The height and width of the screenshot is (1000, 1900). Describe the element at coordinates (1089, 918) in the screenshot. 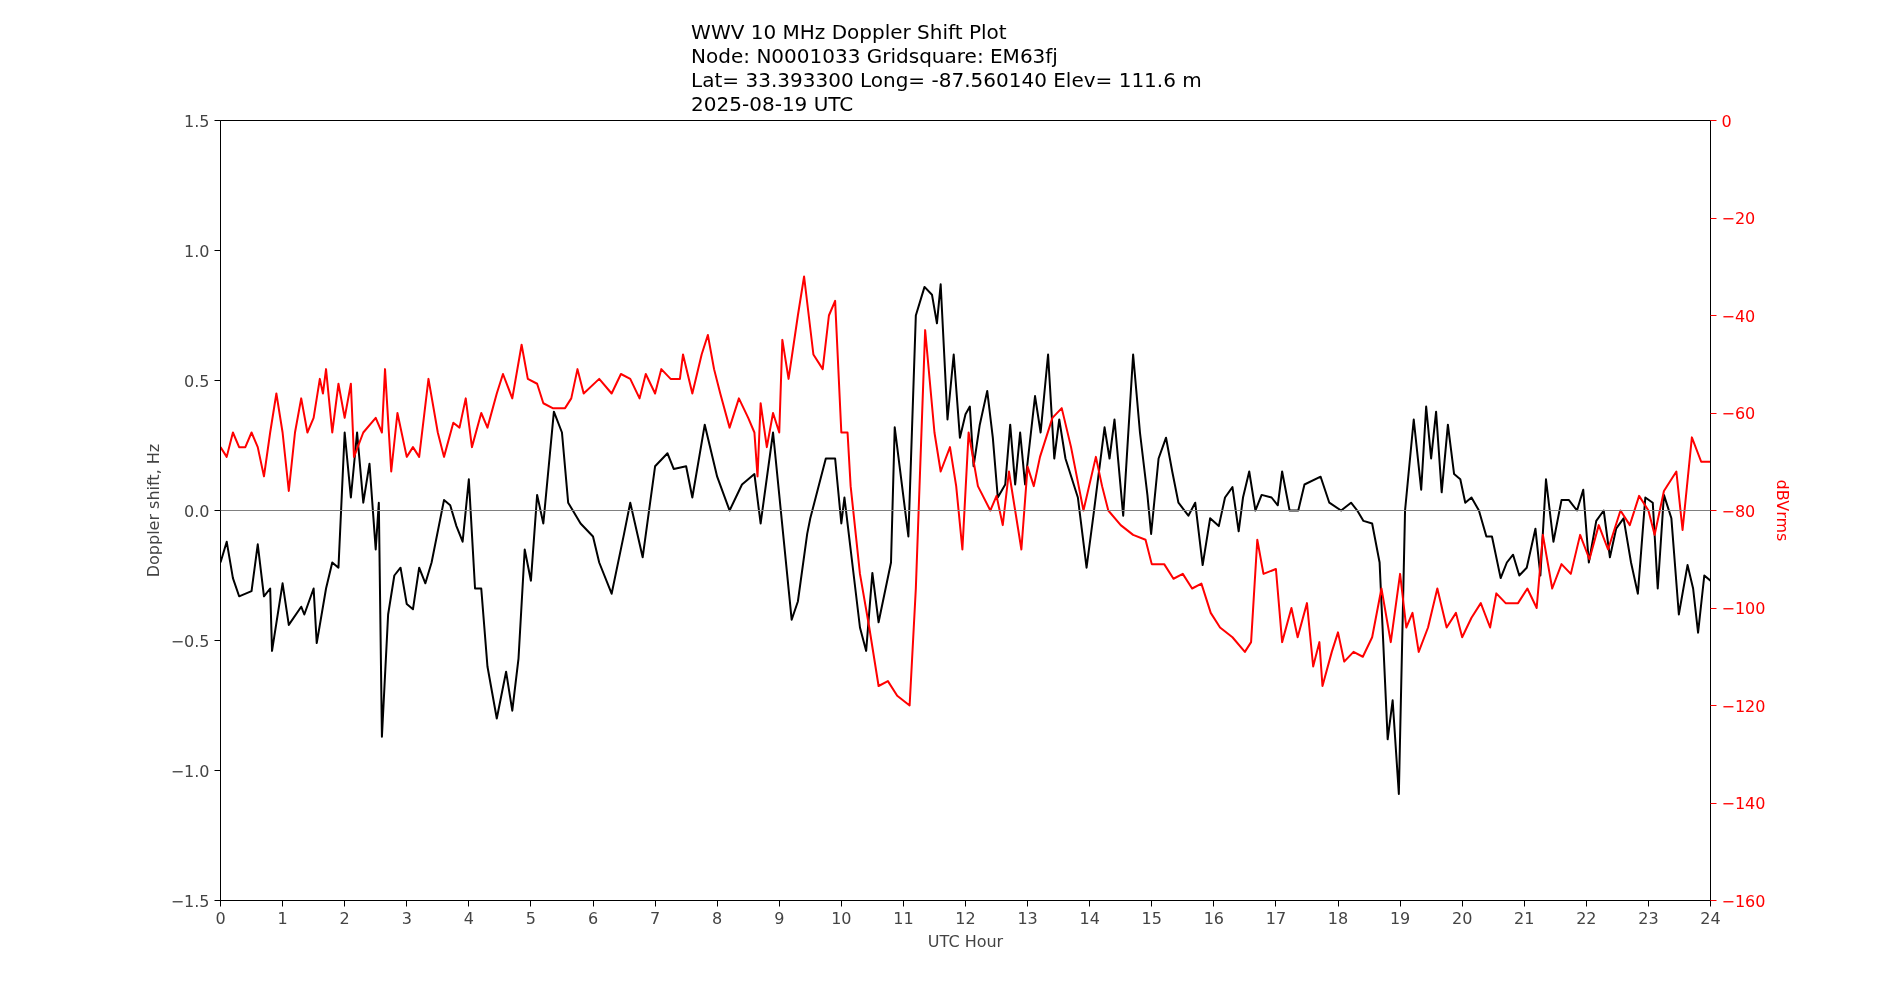

I see `x-tick-label: 14` at that location.